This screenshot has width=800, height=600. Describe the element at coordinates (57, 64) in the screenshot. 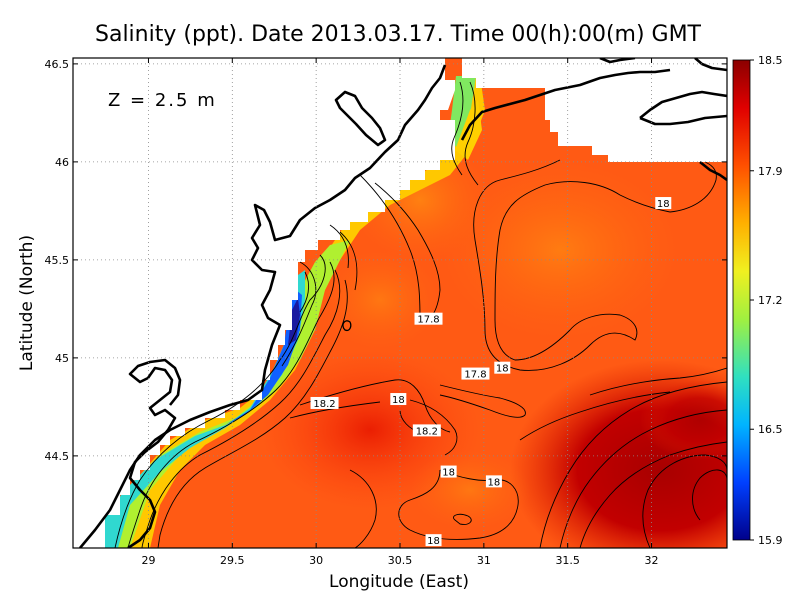

I see `y-tick-label: 46.5` at that location.